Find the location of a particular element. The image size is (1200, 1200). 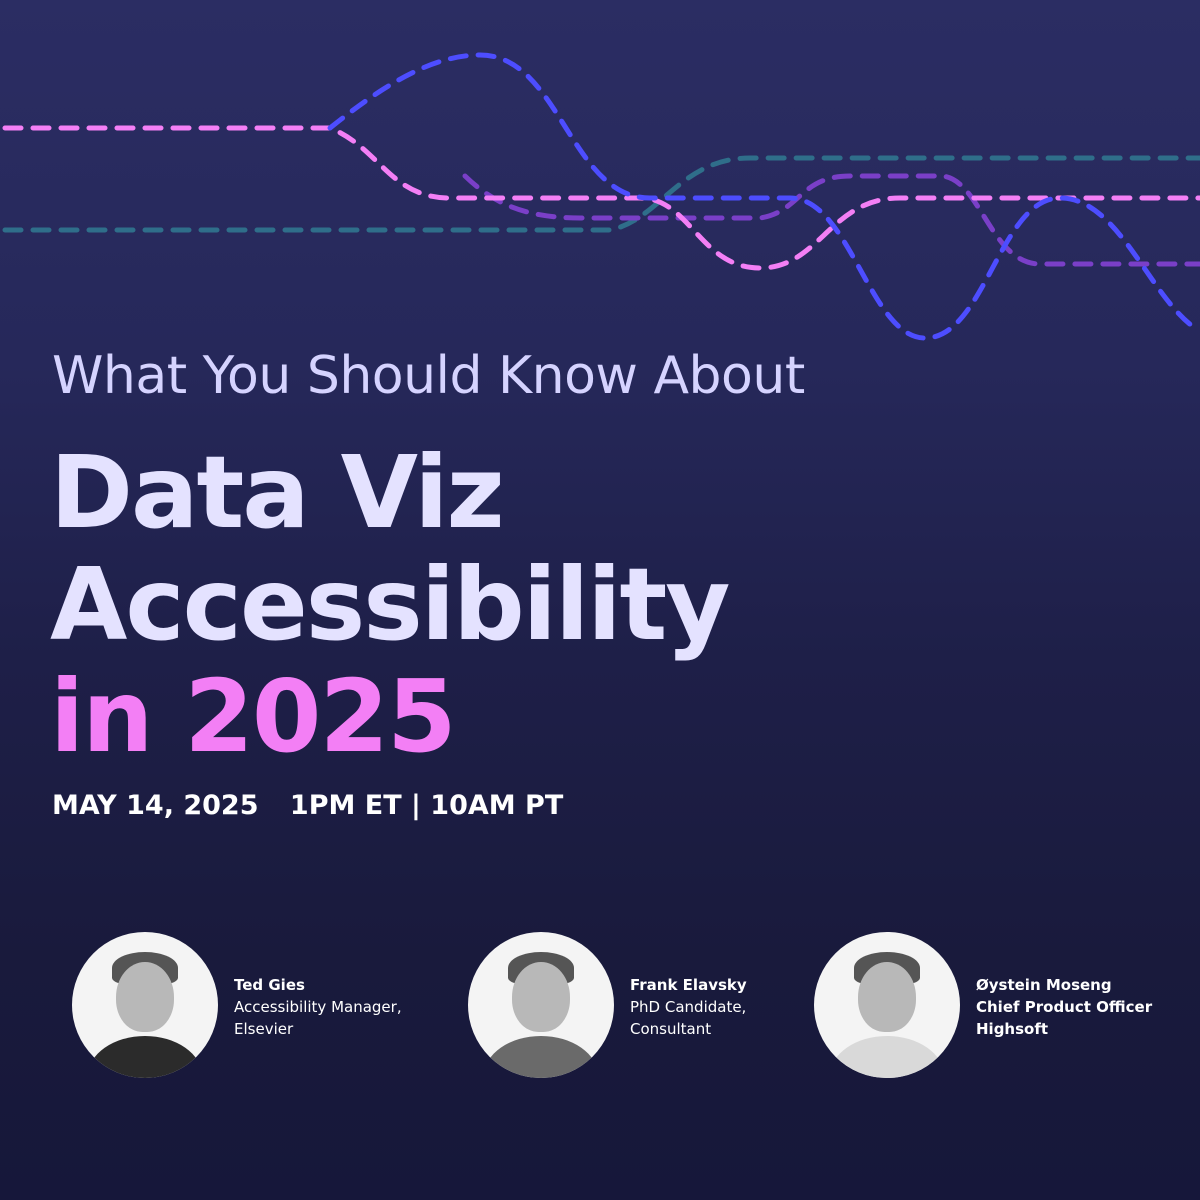

title-line-1: Data Viz is located at coordinates (277, 492).